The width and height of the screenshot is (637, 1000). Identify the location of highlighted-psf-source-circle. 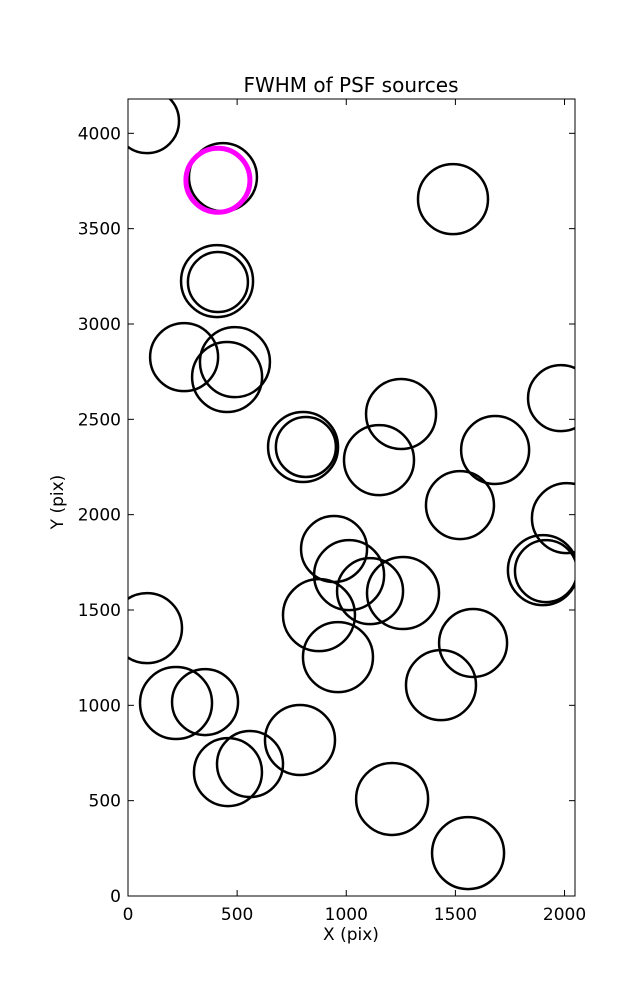
(218, 180).